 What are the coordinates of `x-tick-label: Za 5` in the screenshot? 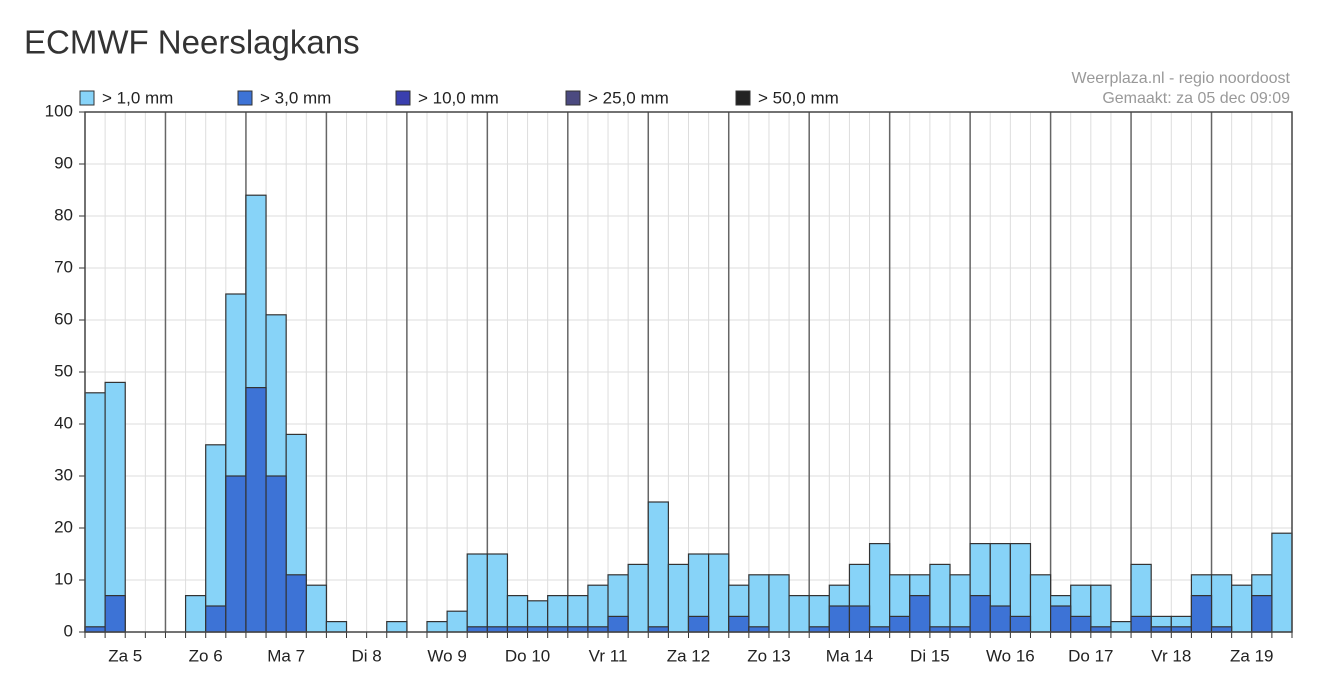 It's located at (125, 655).